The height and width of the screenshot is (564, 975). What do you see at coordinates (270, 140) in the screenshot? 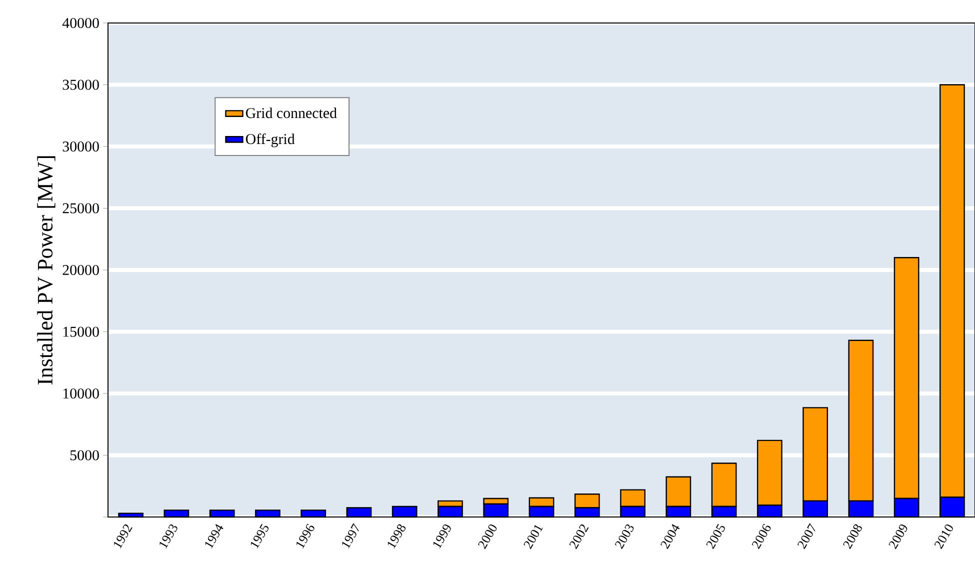
I see `legend-label: Off-grid` at bounding box center [270, 140].